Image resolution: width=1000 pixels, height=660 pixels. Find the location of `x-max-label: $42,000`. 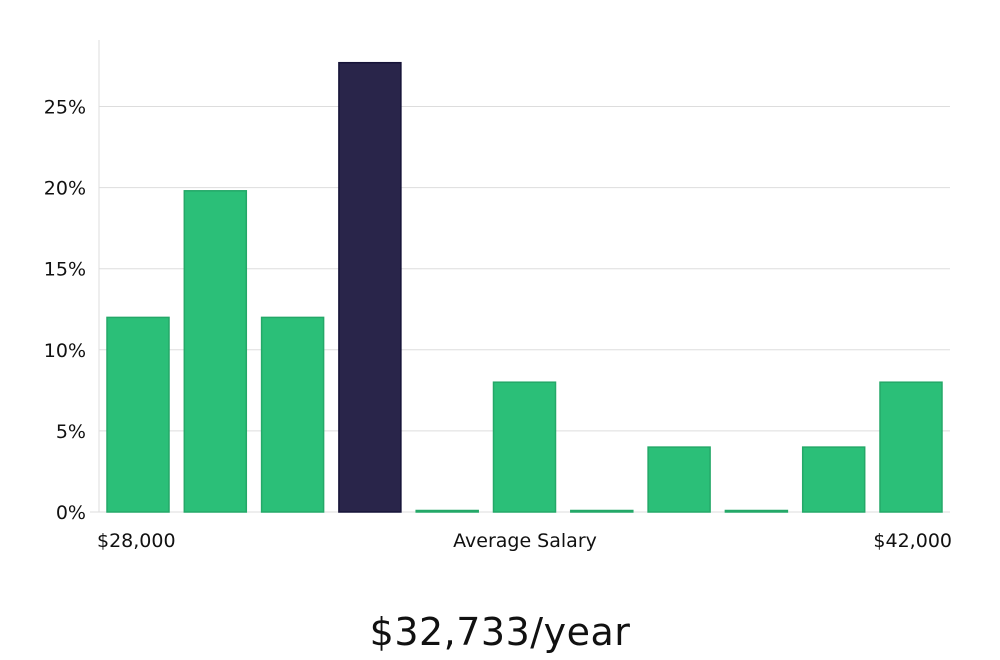

x-max-label: $42,000 is located at coordinates (912, 541).